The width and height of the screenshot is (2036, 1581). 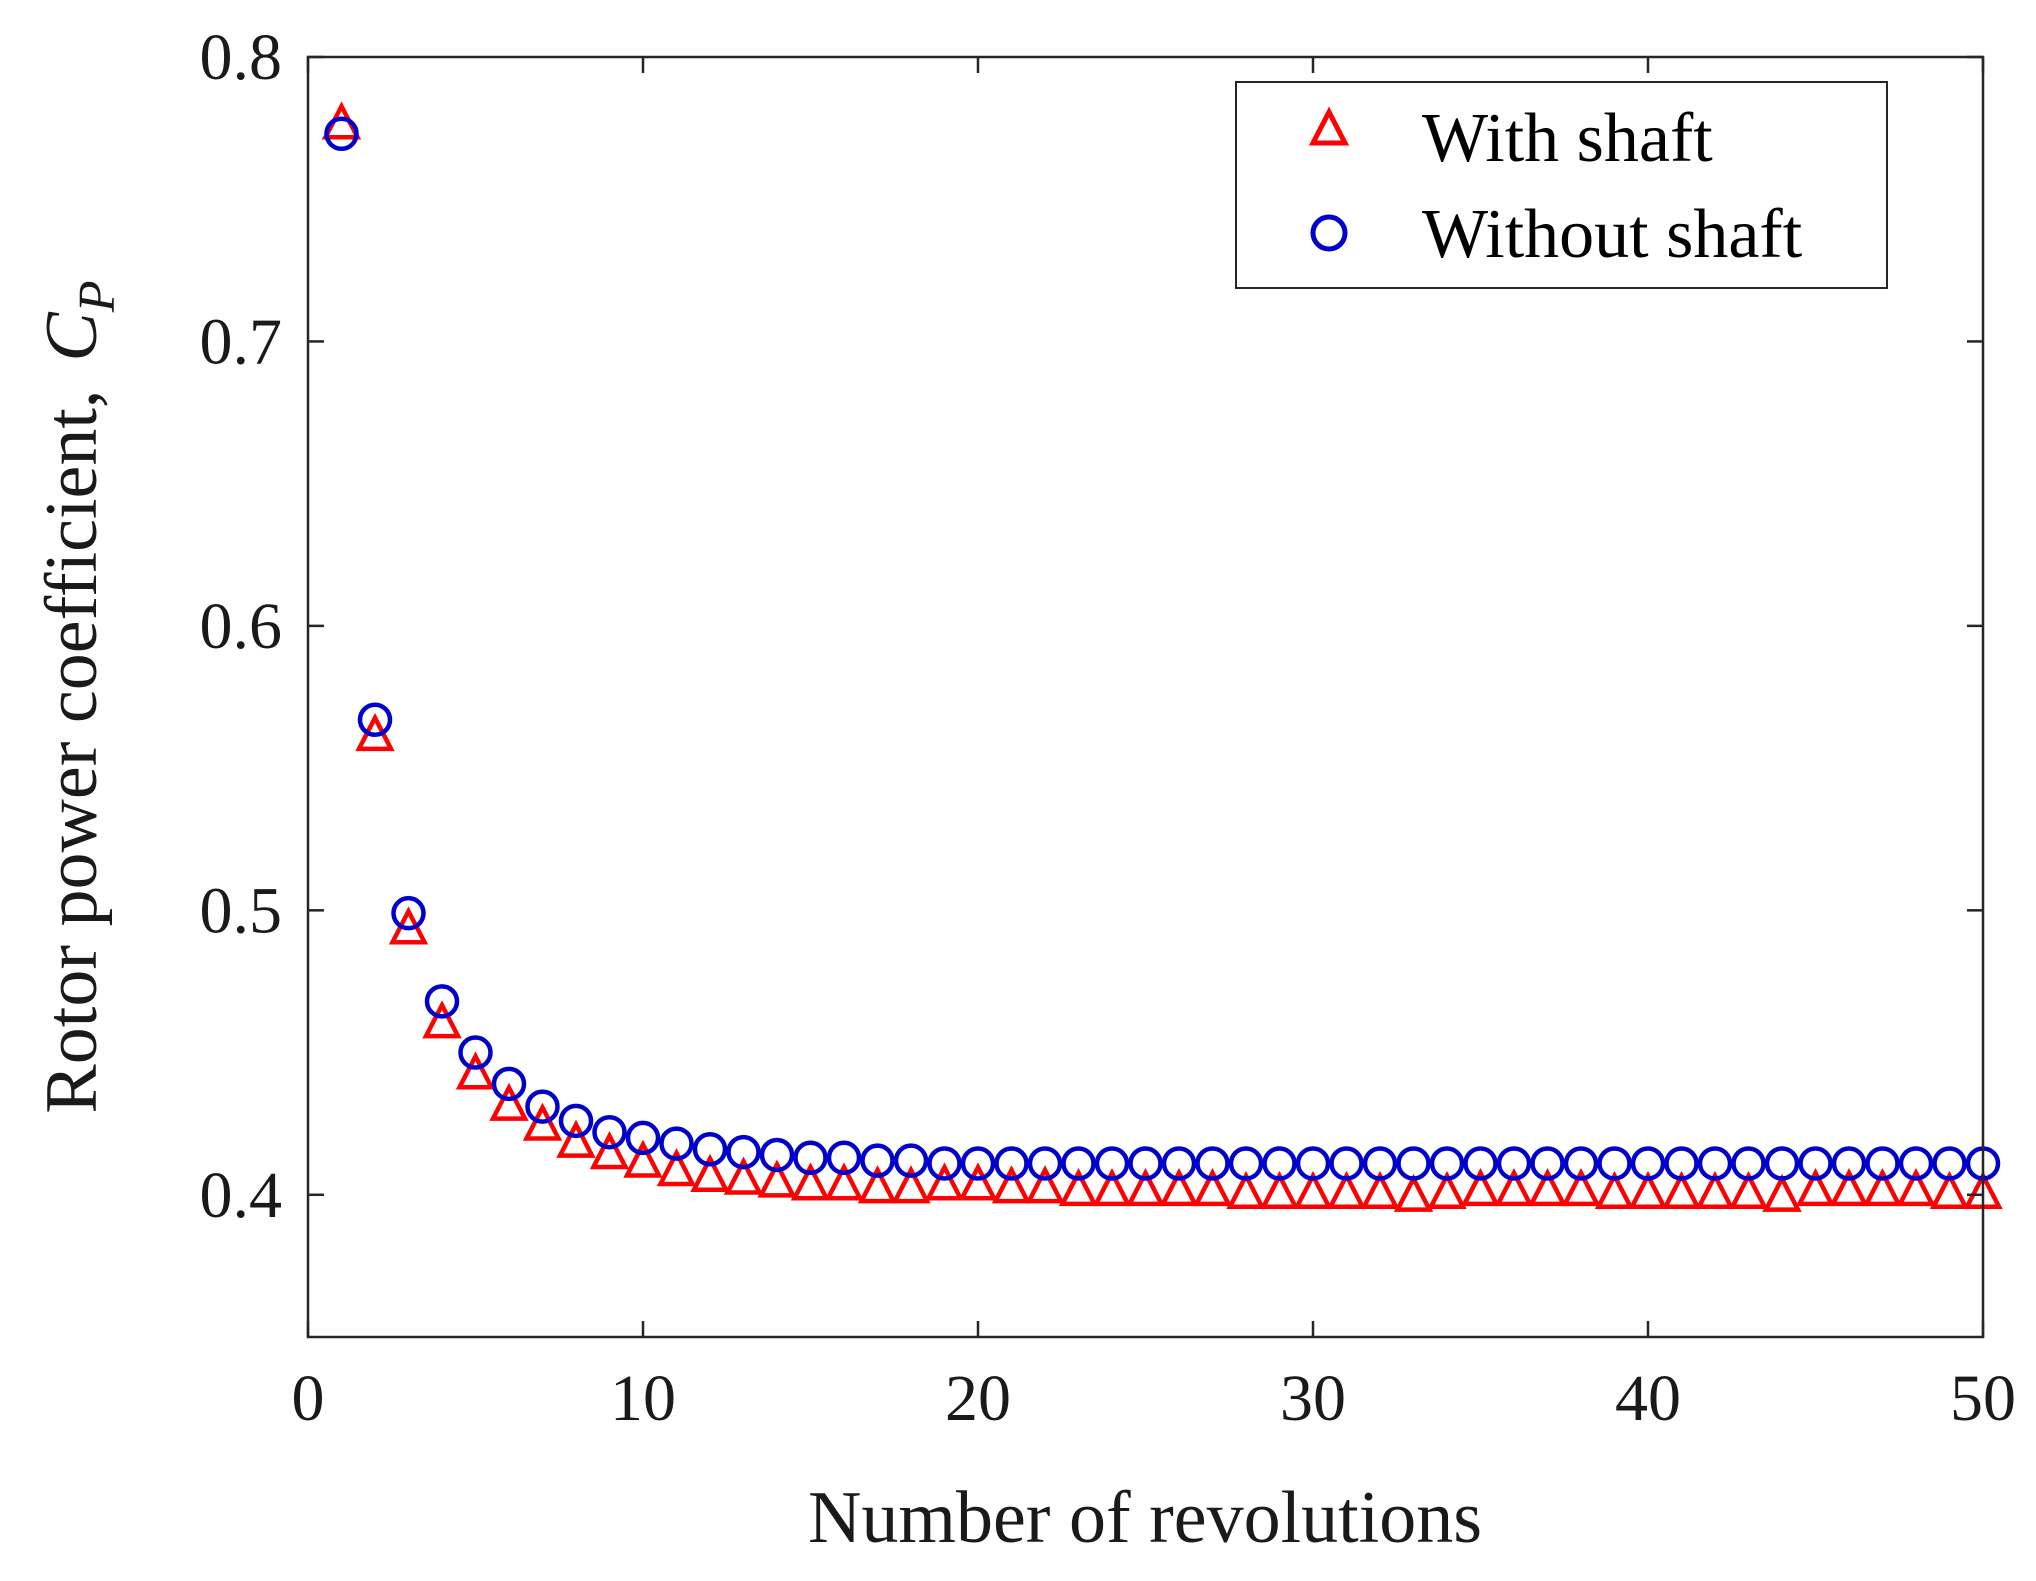 I want to click on x-tick-label-2: 20, so click(x=978, y=1398).